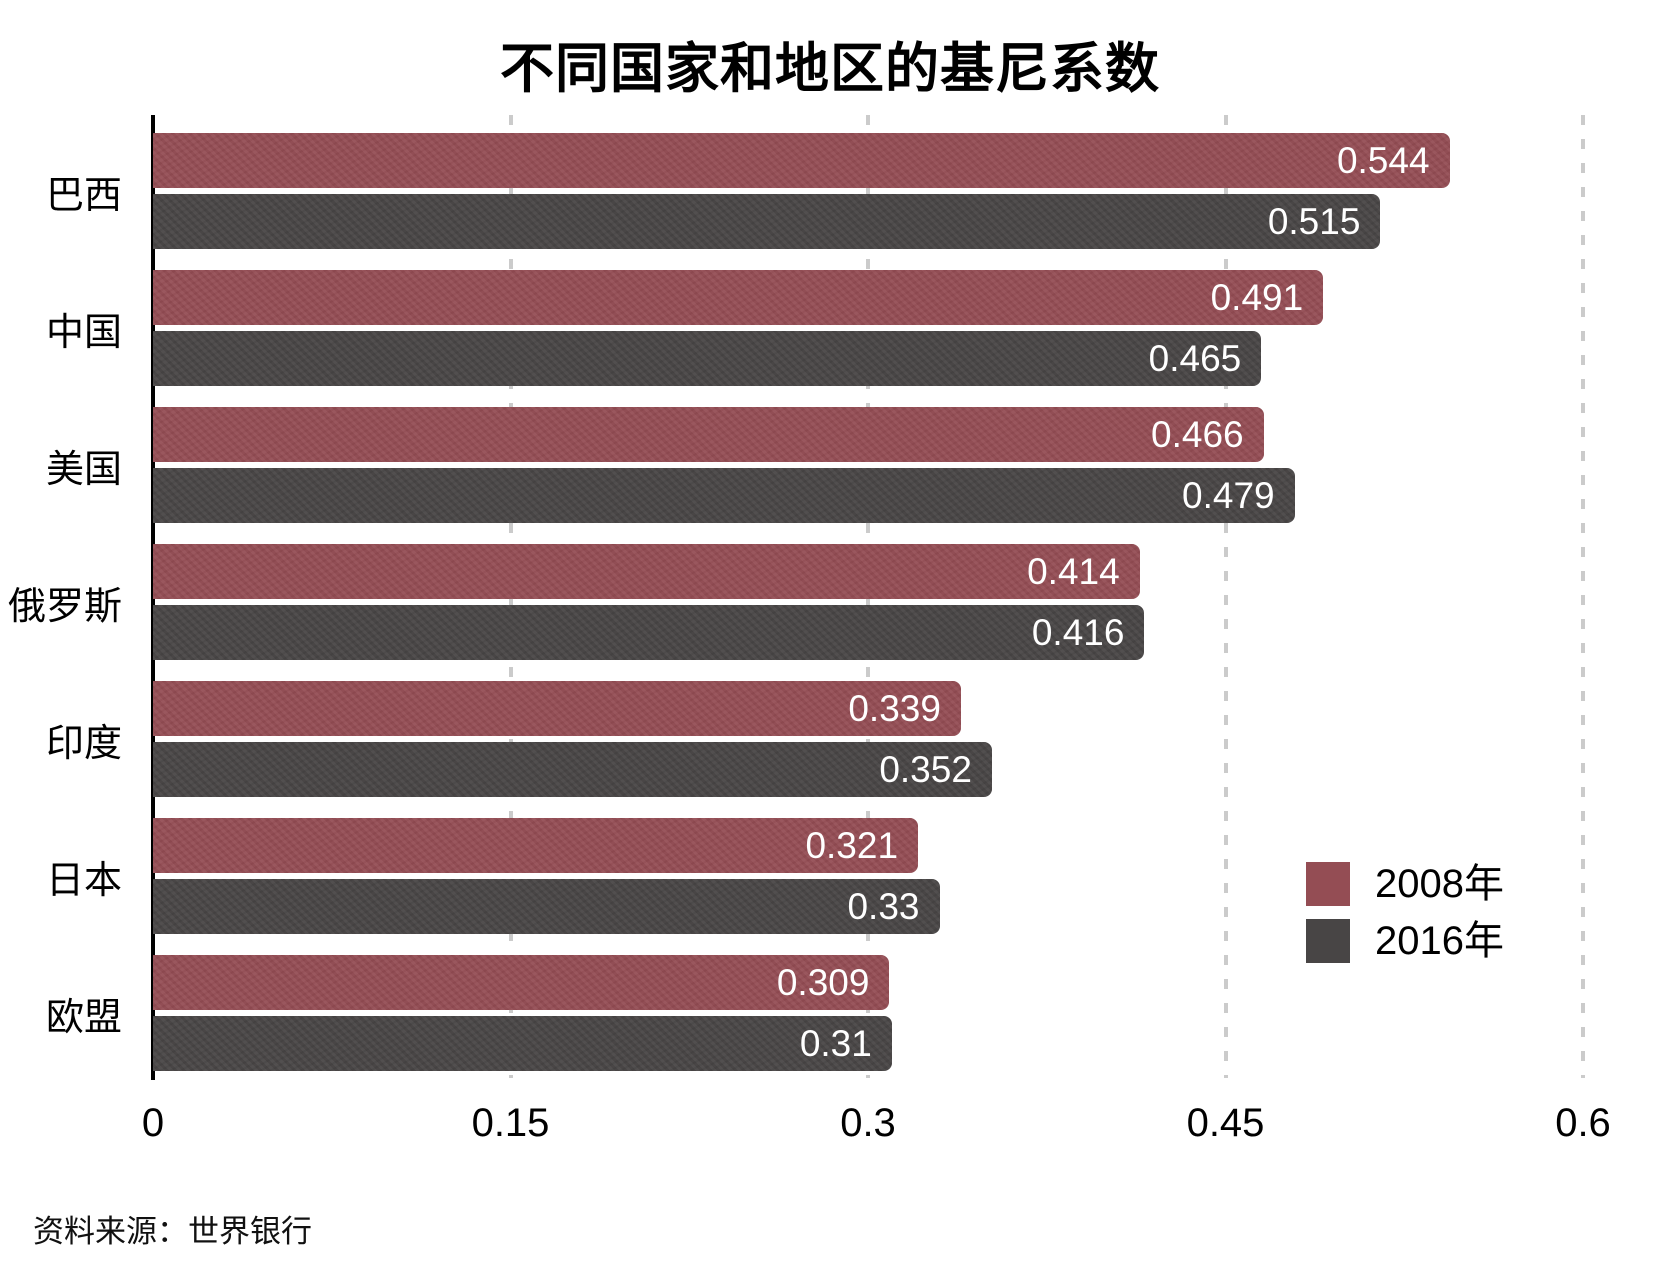  Describe the element at coordinates (521, 982) in the screenshot. I see `bar-2008年-欧盟: 0.309` at that location.